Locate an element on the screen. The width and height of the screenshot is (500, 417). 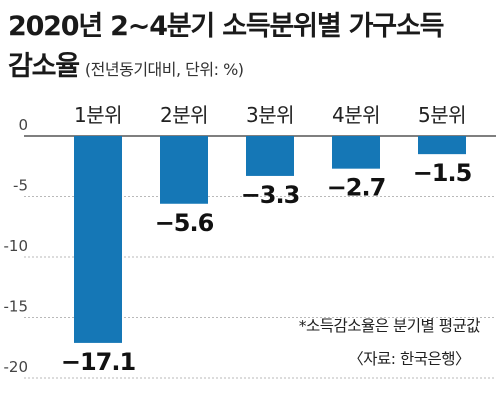
y-tick-label: -15 is located at coordinates (16, 307).